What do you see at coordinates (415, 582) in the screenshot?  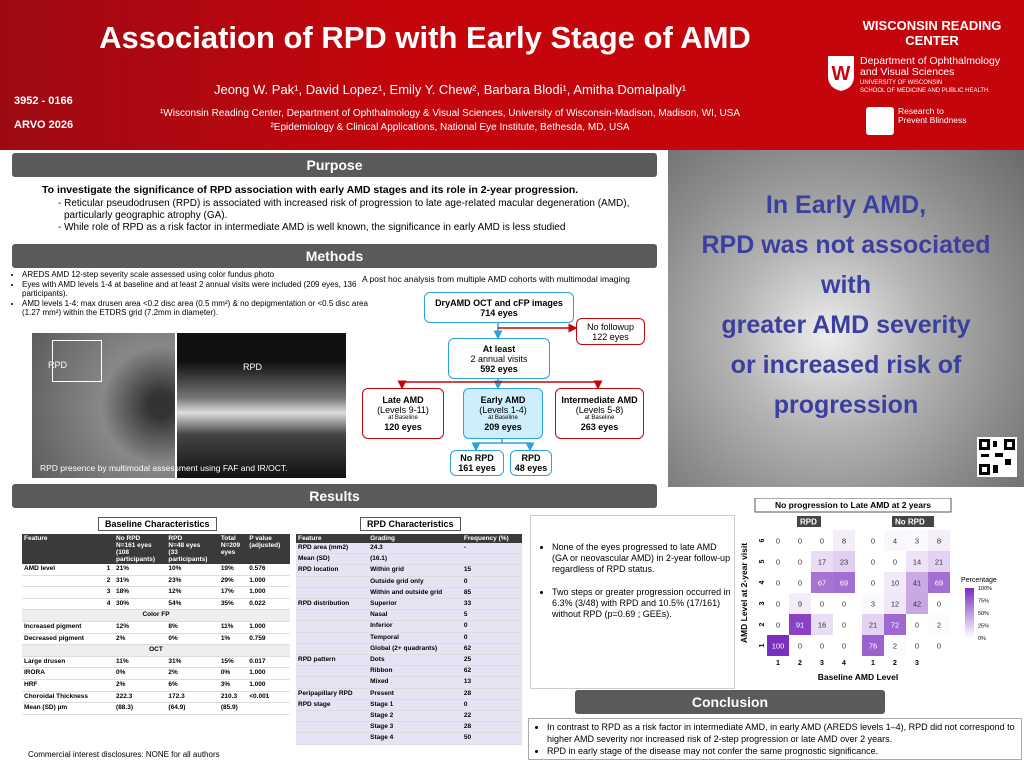 I see `table-cell: Outside grid only` at bounding box center [415, 582].